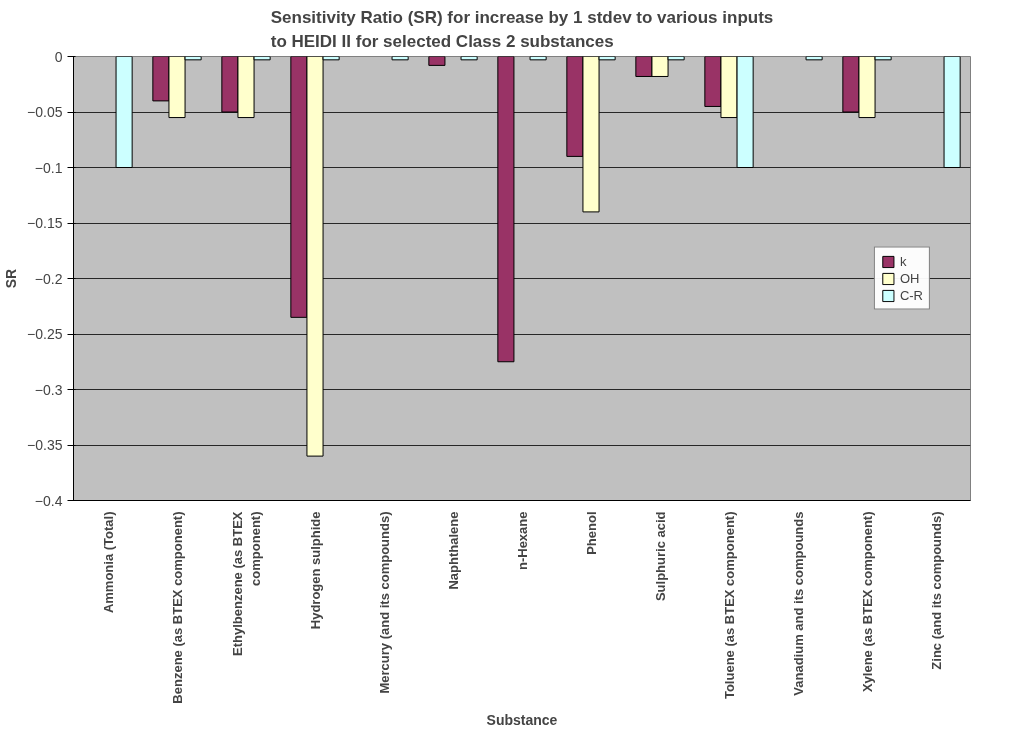  I want to click on y-tick-label: −0.3, so click(48, 389).